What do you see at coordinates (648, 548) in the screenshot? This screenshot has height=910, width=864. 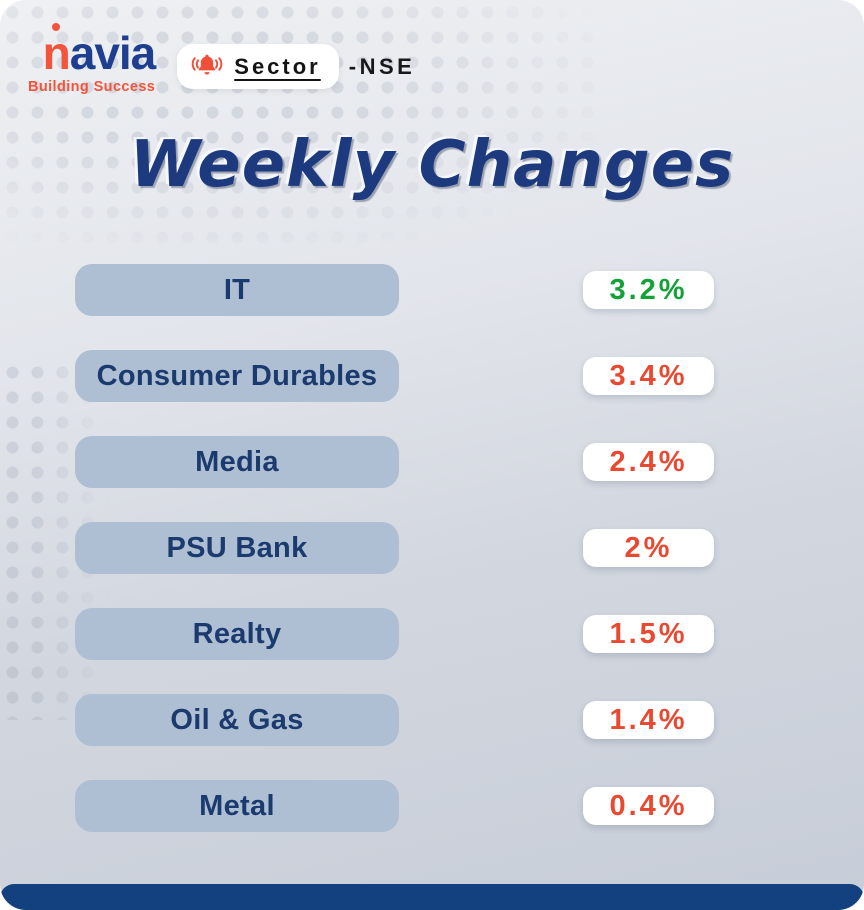 I see `value-pill: 2%` at bounding box center [648, 548].